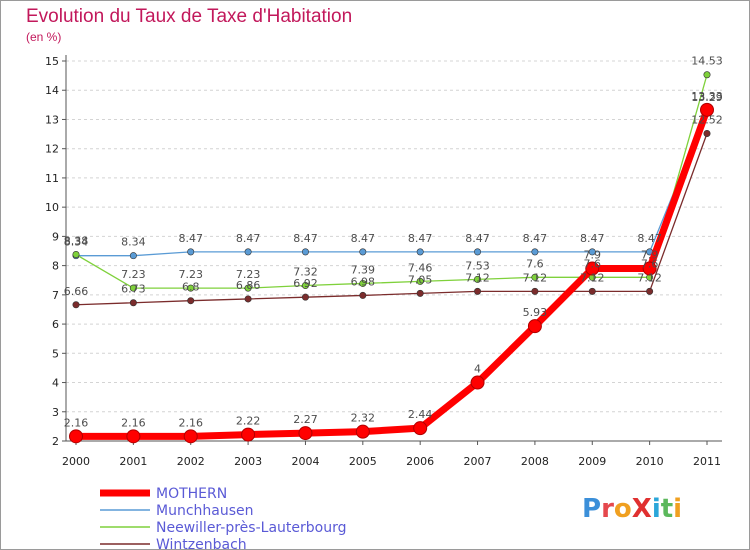 The width and height of the screenshot is (750, 550). I want to click on proxiti-logo: ProXiti, so click(632, 509).